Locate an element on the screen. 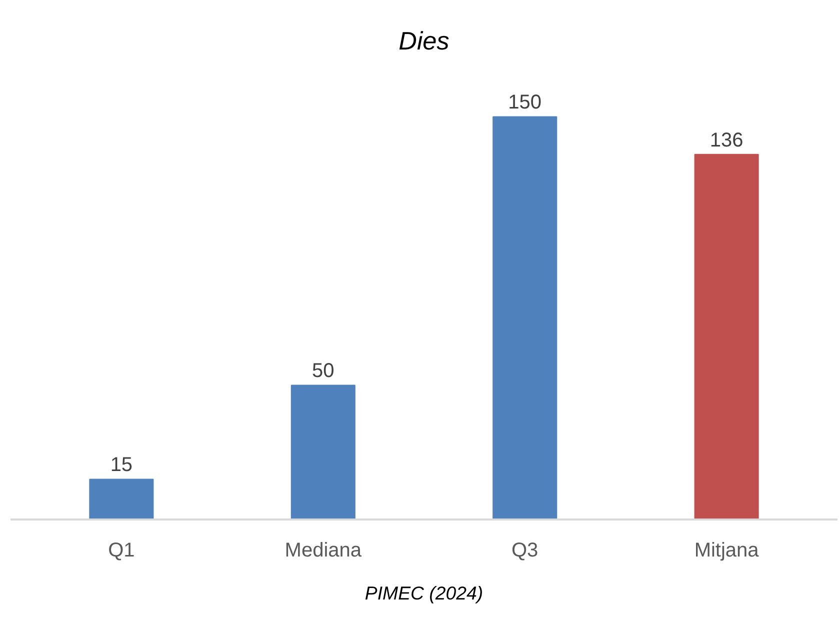 The width and height of the screenshot is (839, 619). data-label: 15 is located at coordinates (121, 465).